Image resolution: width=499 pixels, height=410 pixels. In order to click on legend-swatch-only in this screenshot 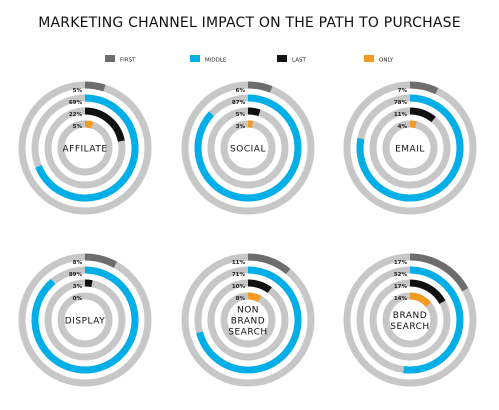, I will do `click(369, 58)`.